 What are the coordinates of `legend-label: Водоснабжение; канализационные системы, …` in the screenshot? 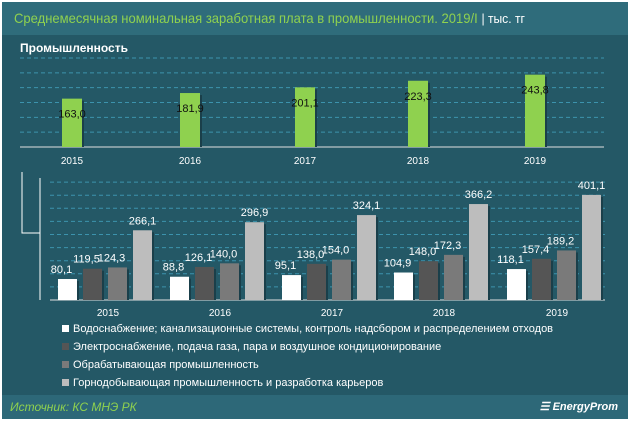 It's located at (313, 329).